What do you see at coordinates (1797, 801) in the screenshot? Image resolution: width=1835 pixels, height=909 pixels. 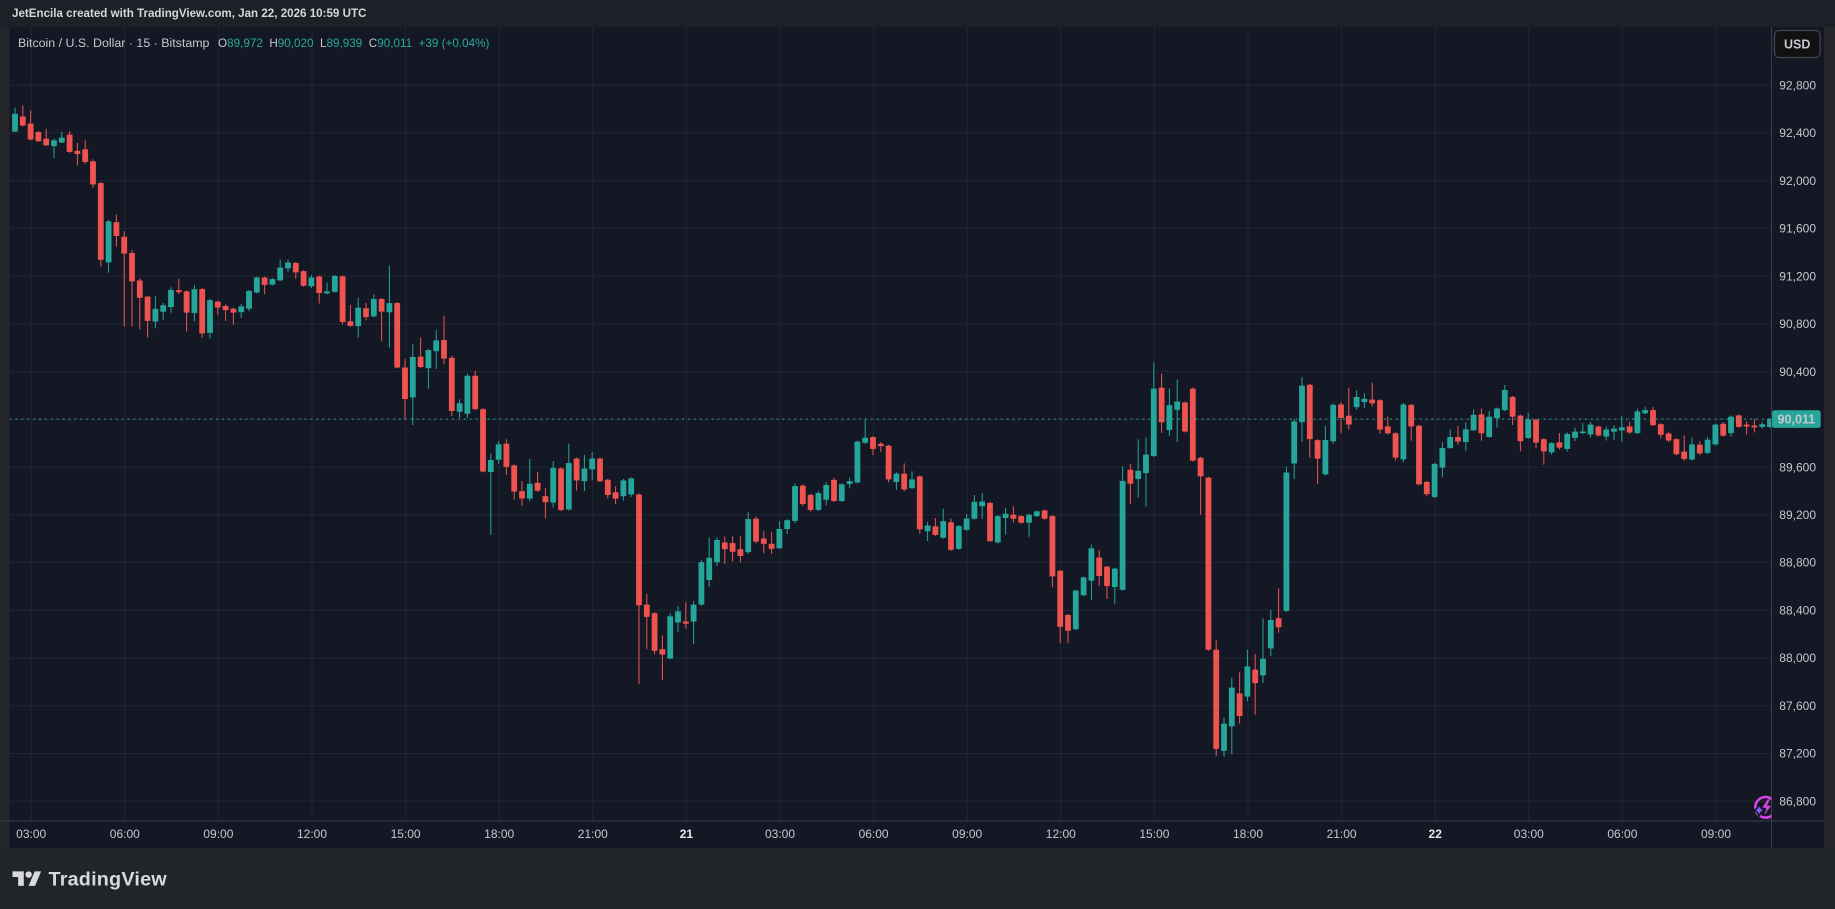 I see `svg-text: 86,800` at bounding box center [1797, 801].